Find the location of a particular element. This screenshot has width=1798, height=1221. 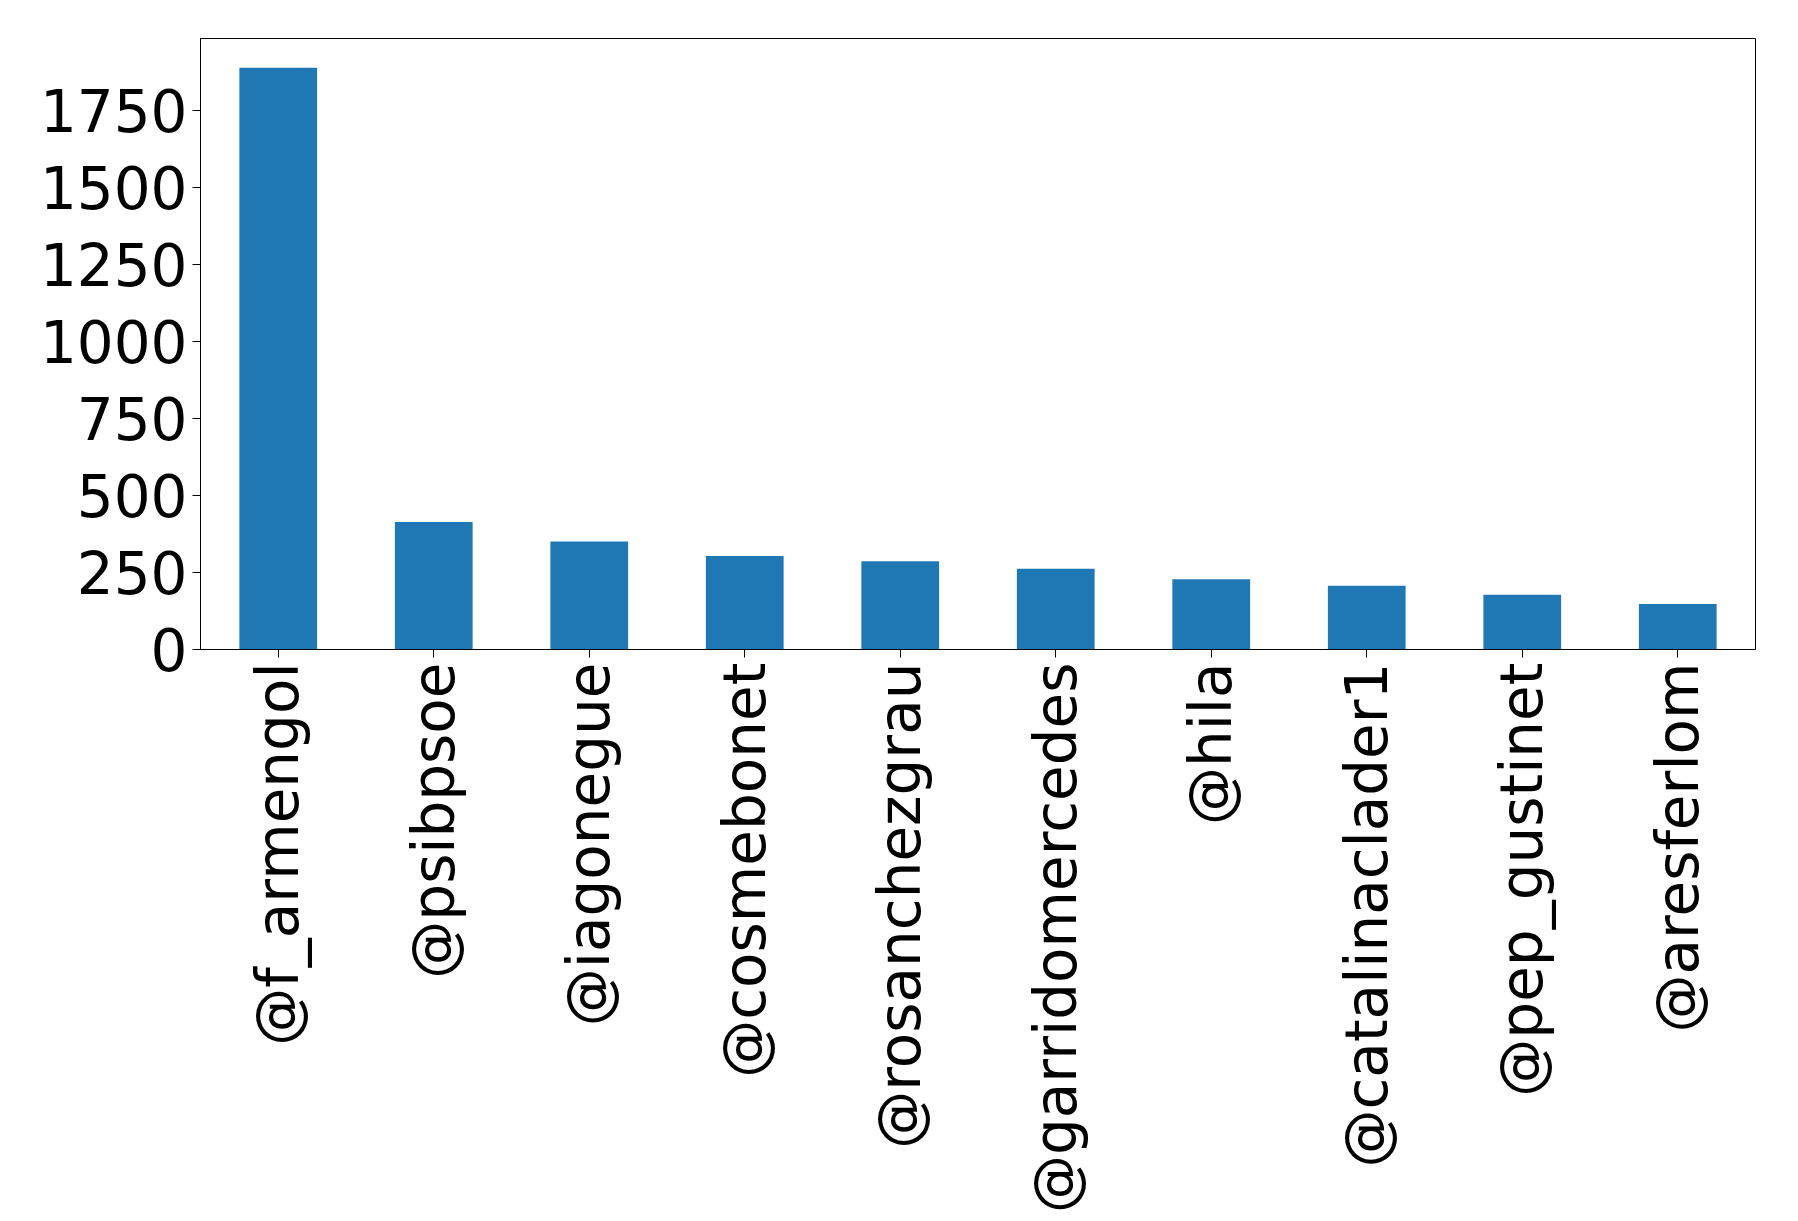

x-tick-label: @cosmebonet is located at coordinates (744, 870).